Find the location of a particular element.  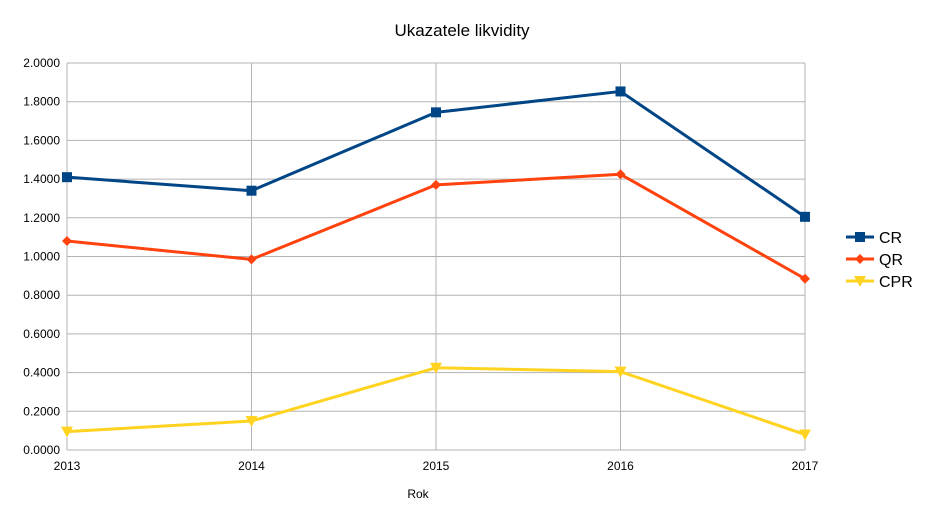

x-tick-label: 2015 is located at coordinates (436, 466).